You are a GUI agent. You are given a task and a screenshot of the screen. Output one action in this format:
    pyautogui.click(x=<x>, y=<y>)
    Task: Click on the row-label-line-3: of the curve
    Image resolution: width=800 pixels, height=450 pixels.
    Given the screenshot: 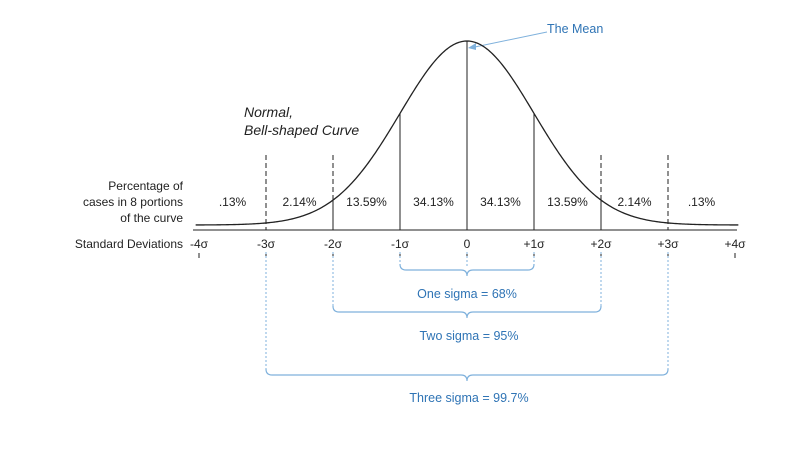 What is the action you would take?
    pyautogui.click(x=151, y=218)
    